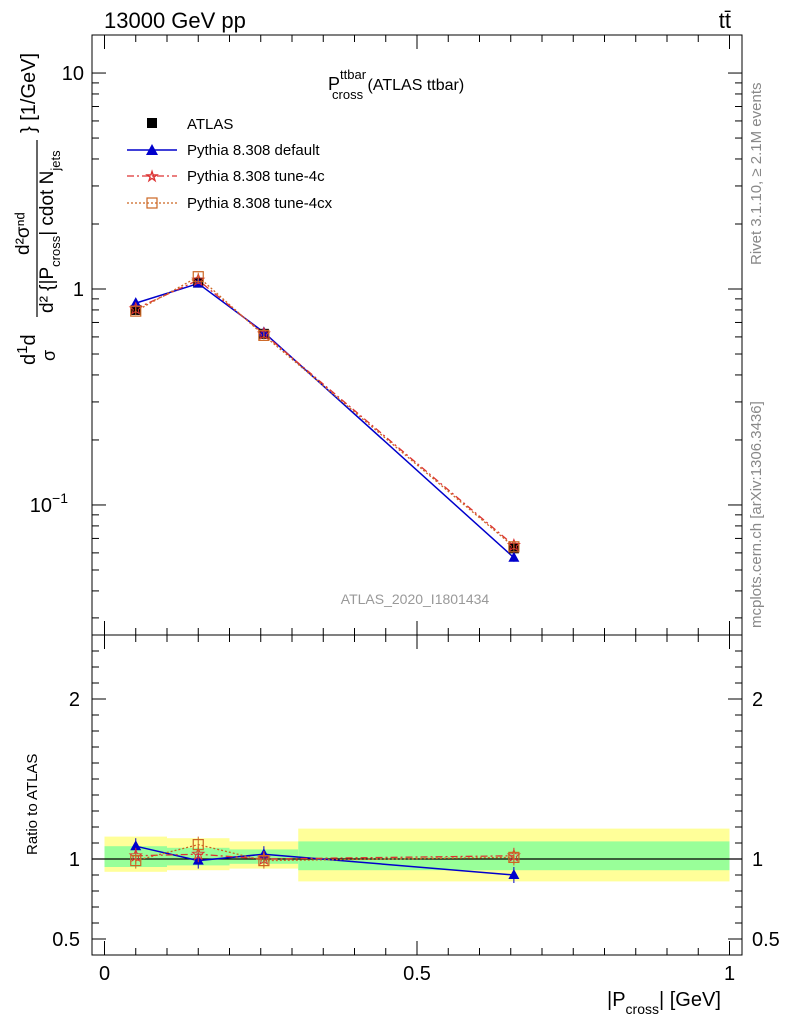  I want to click on svg-text: d1d, so click(27, 349).